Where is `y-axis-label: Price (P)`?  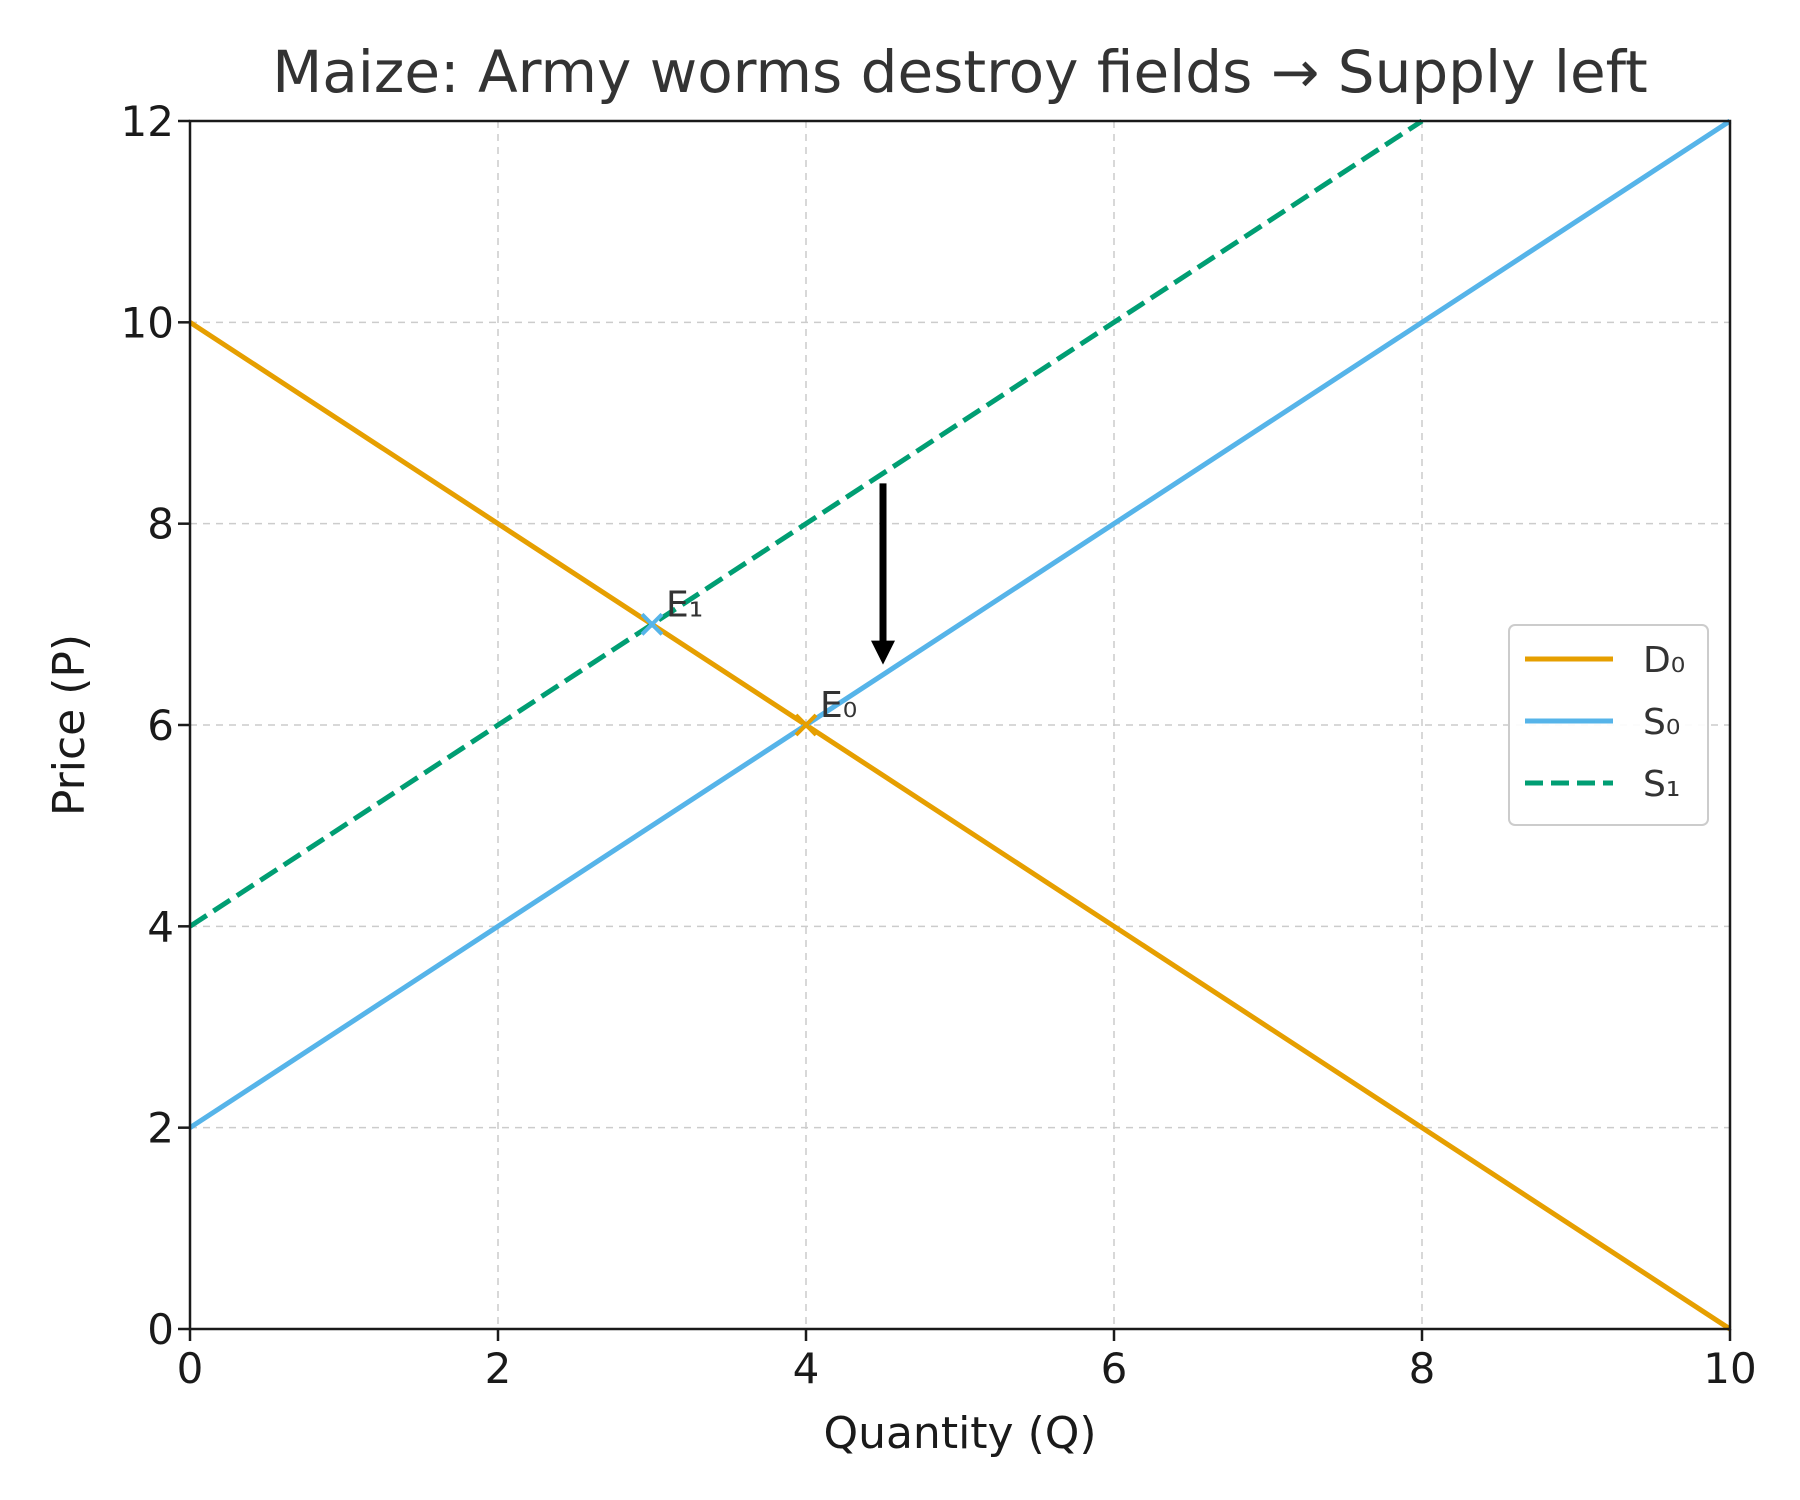
y-axis-label: Price (P) is located at coordinates (69, 725).